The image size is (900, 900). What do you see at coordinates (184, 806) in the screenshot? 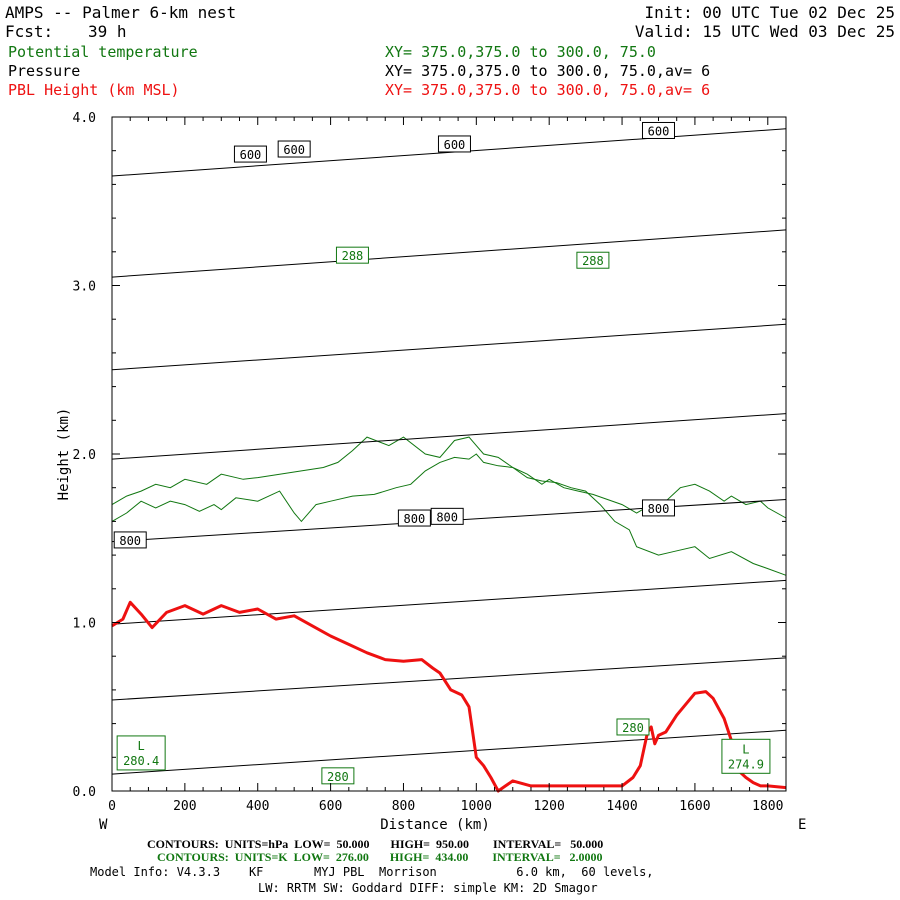
I see `x-tick-label: 200` at bounding box center [184, 806].